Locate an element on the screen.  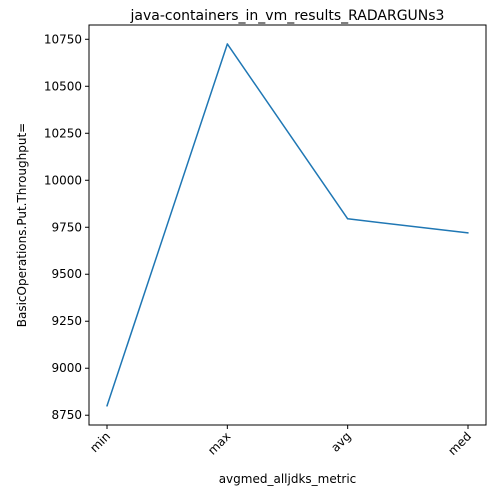
y-tick-label: 9500 is located at coordinates (66, 274).